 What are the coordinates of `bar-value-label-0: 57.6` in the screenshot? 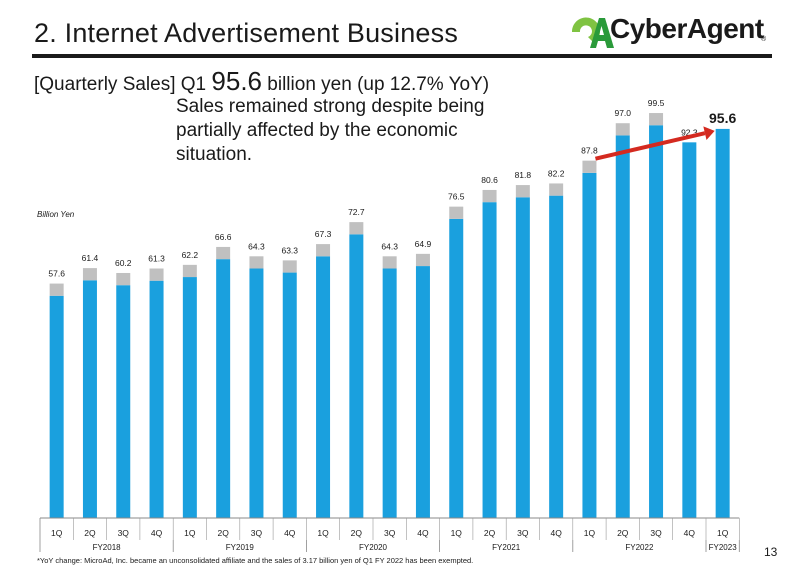 It's located at (56, 274).